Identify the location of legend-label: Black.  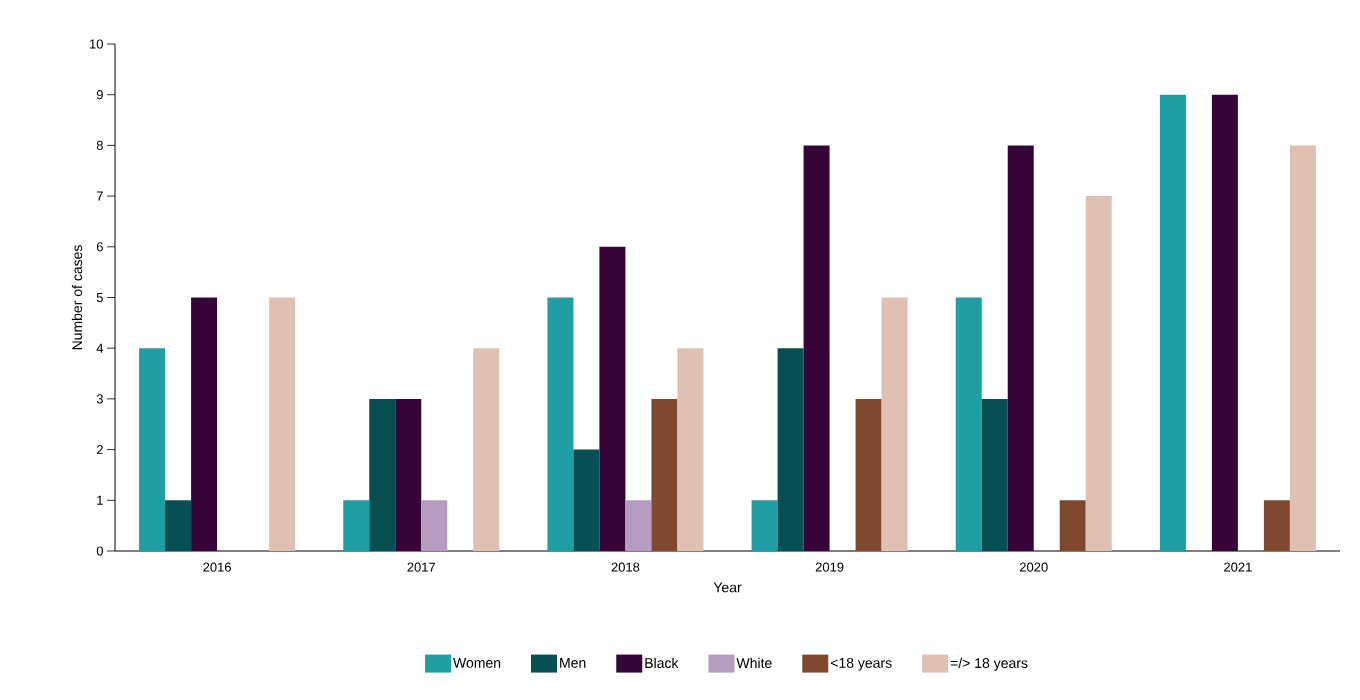
(662, 663).